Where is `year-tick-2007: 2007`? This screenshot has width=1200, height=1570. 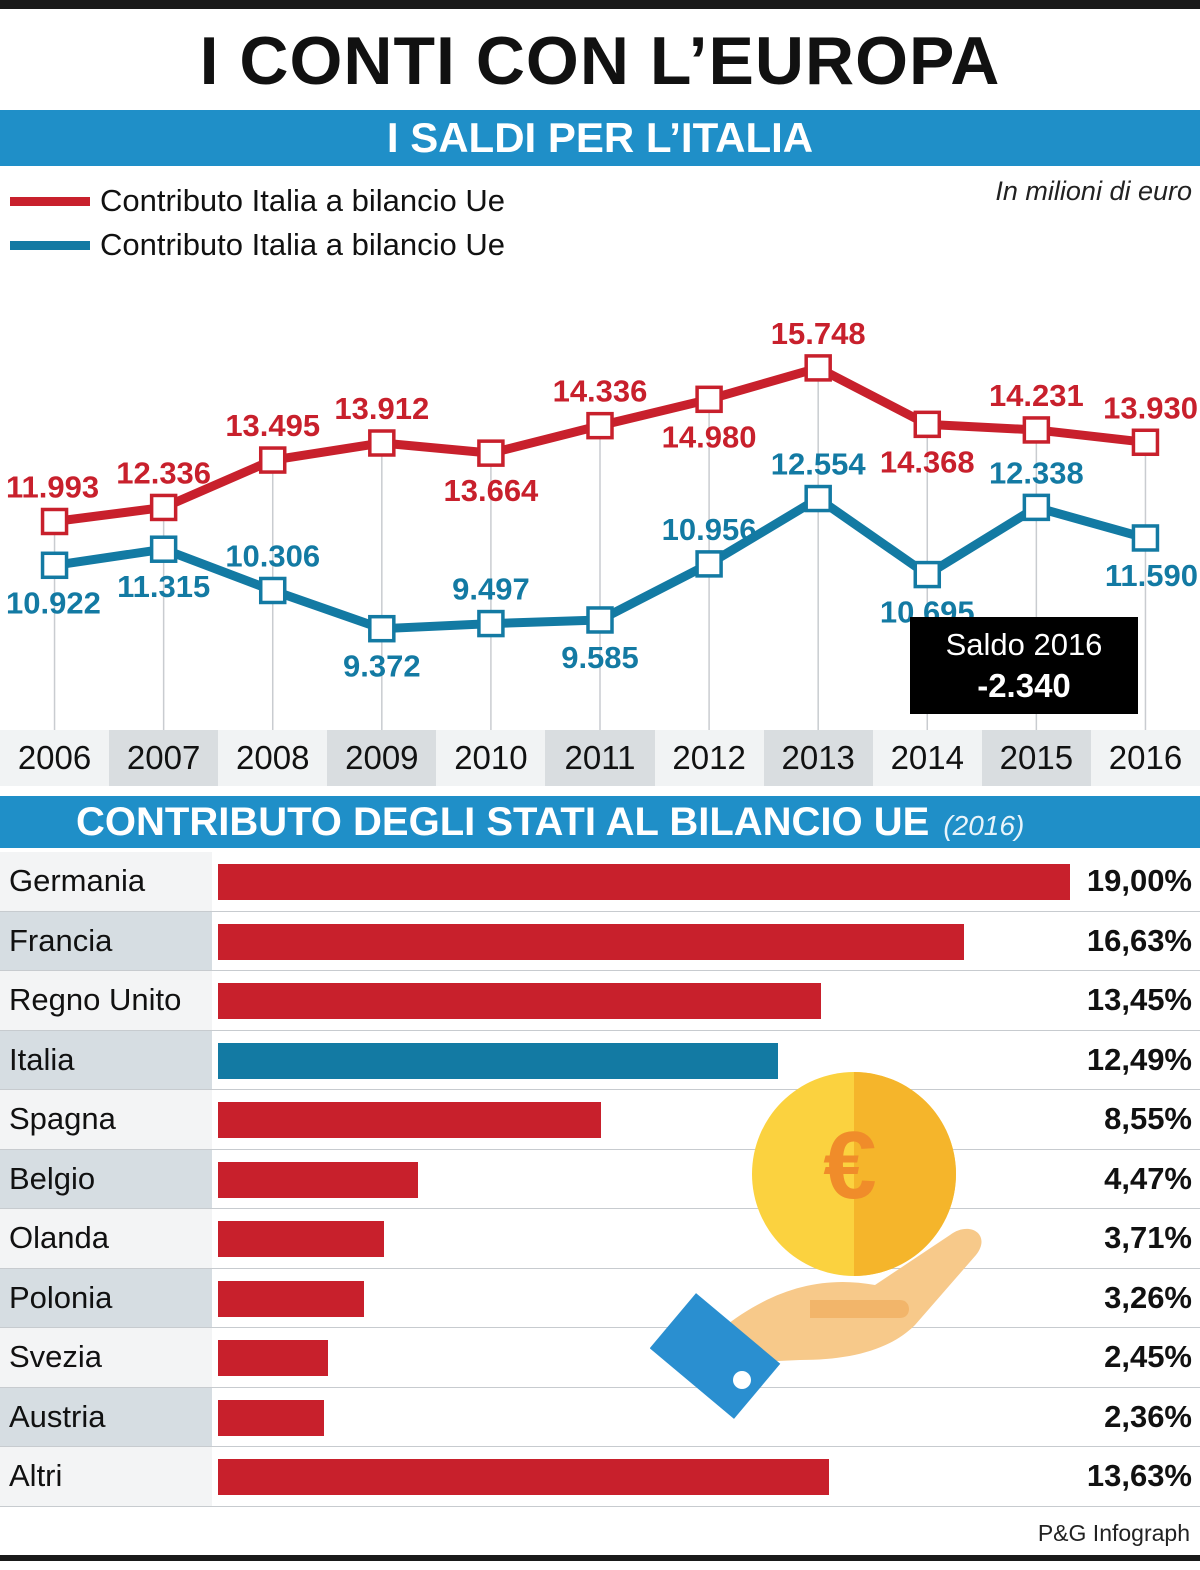
year-tick-2007: 2007 is located at coordinates (164, 758).